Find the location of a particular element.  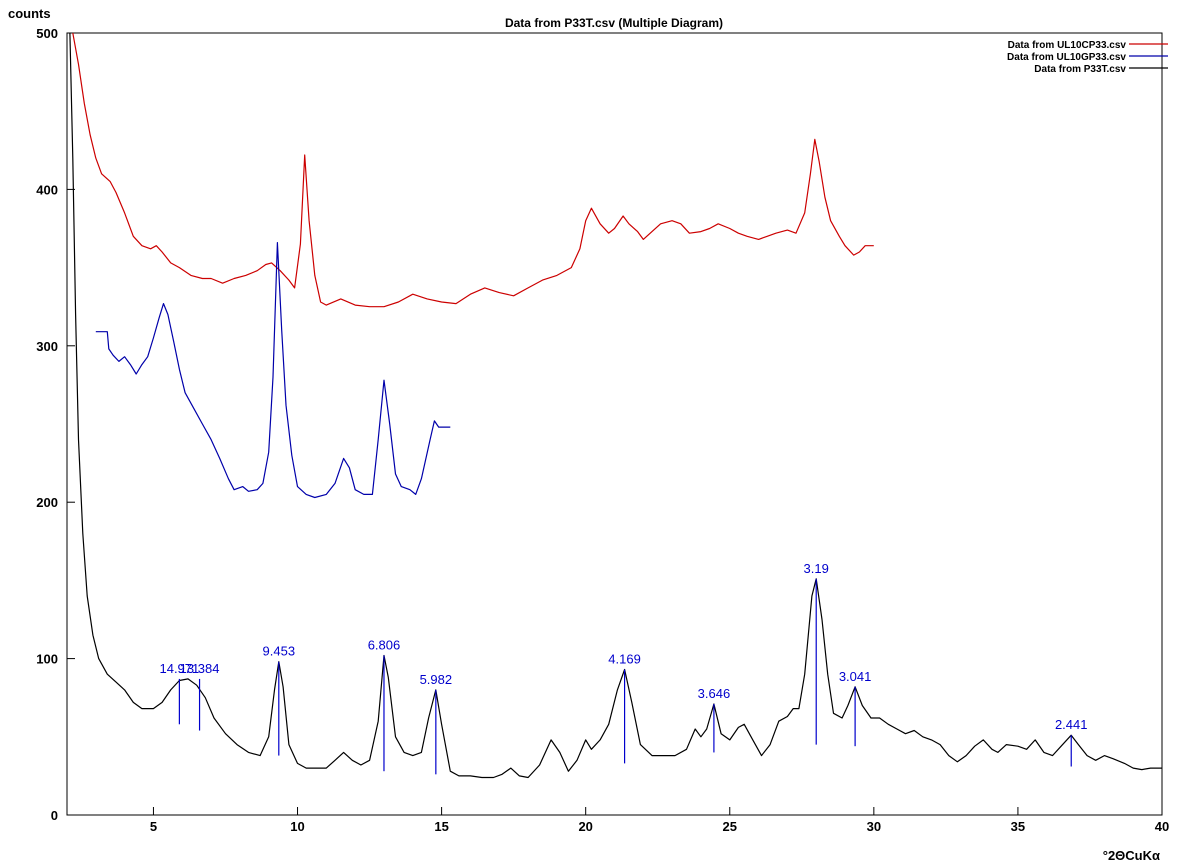

x-tick-label: 5 is located at coordinates (153, 826).